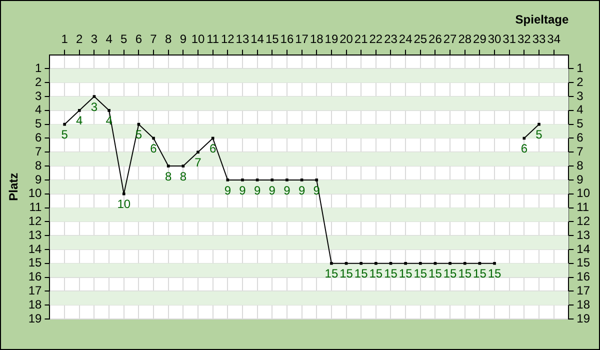 The image size is (600, 350). What do you see at coordinates (583, 277) in the screenshot?
I see `y2-tick-label: 16` at bounding box center [583, 277].